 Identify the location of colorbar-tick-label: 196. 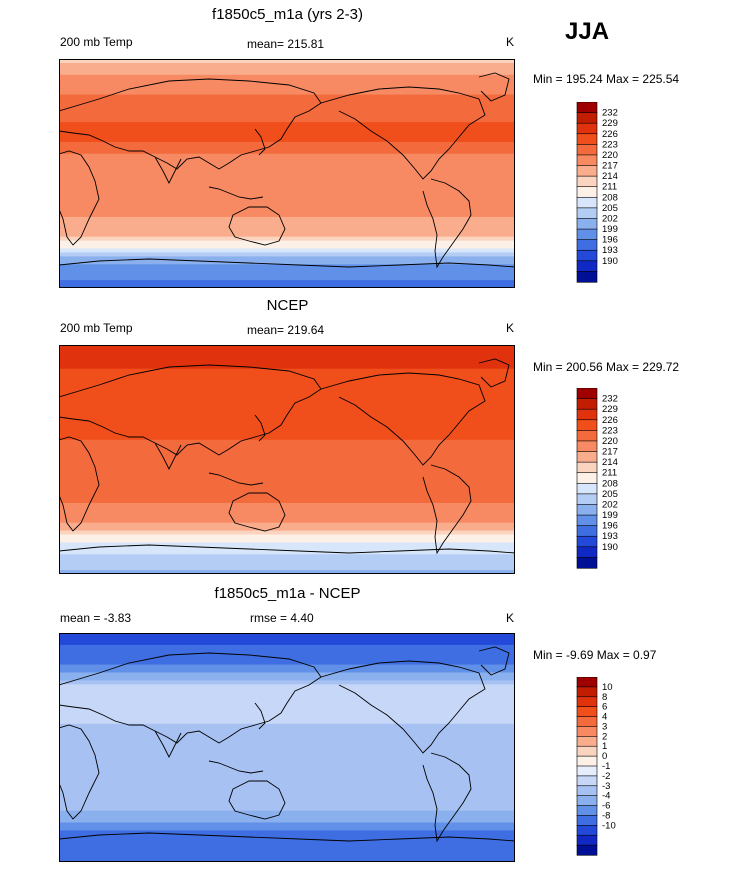
(610, 526).